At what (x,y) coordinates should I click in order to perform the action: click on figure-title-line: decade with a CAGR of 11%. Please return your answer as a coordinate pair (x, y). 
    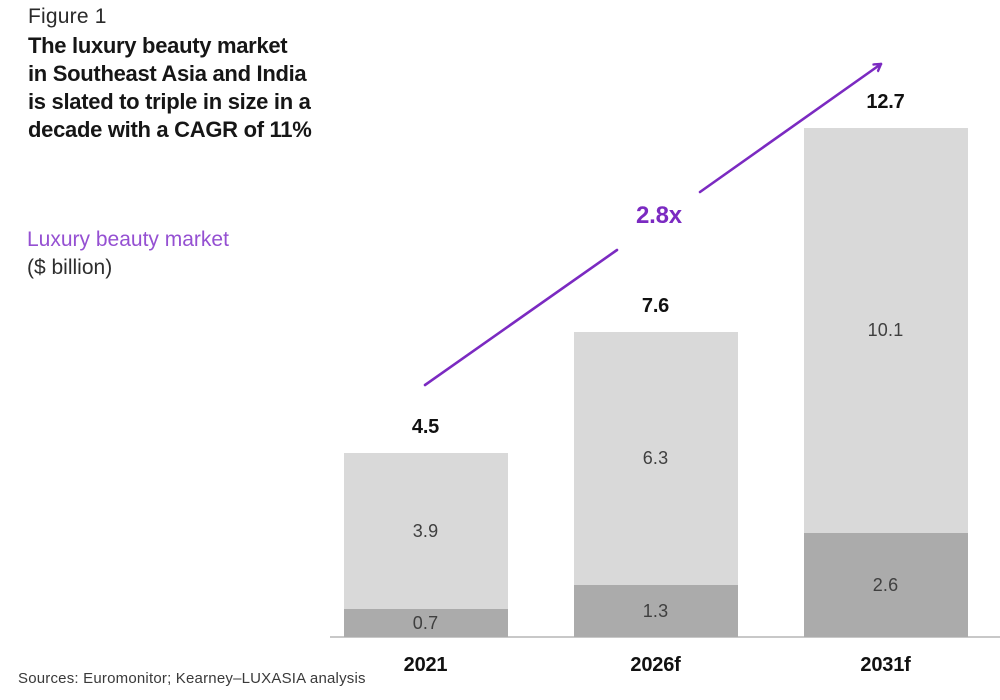
    Looking at the image, I should click on (170, 129).